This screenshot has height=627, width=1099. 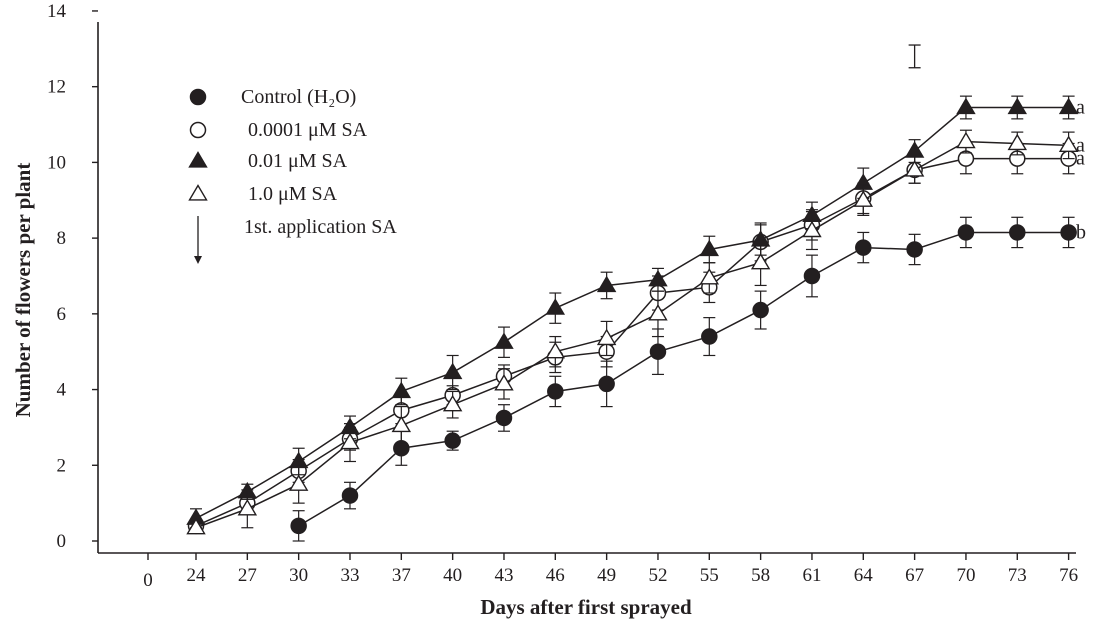 What do you see at coordinates (198, 260) in the screenshot?
I see `arrow-head-icon` at bounding box center [198, 260].